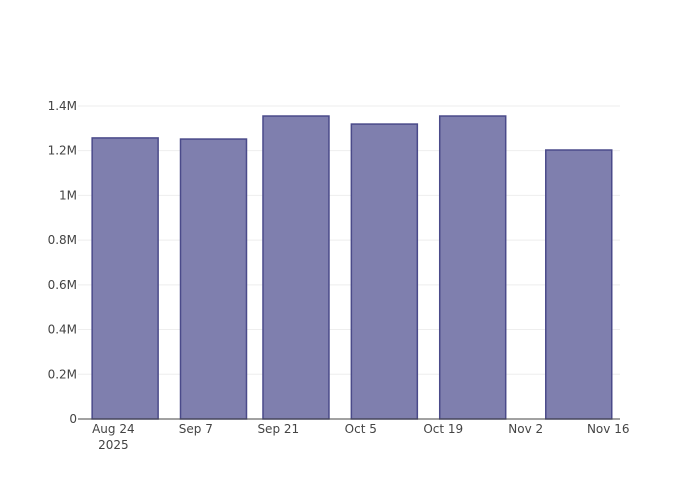 This screenshot has height=504, width=700. What do you see at coordinates (443, 429) in the screenshot?
I see `x-tick-label: Oct 19` at bounding box center [443, 429].